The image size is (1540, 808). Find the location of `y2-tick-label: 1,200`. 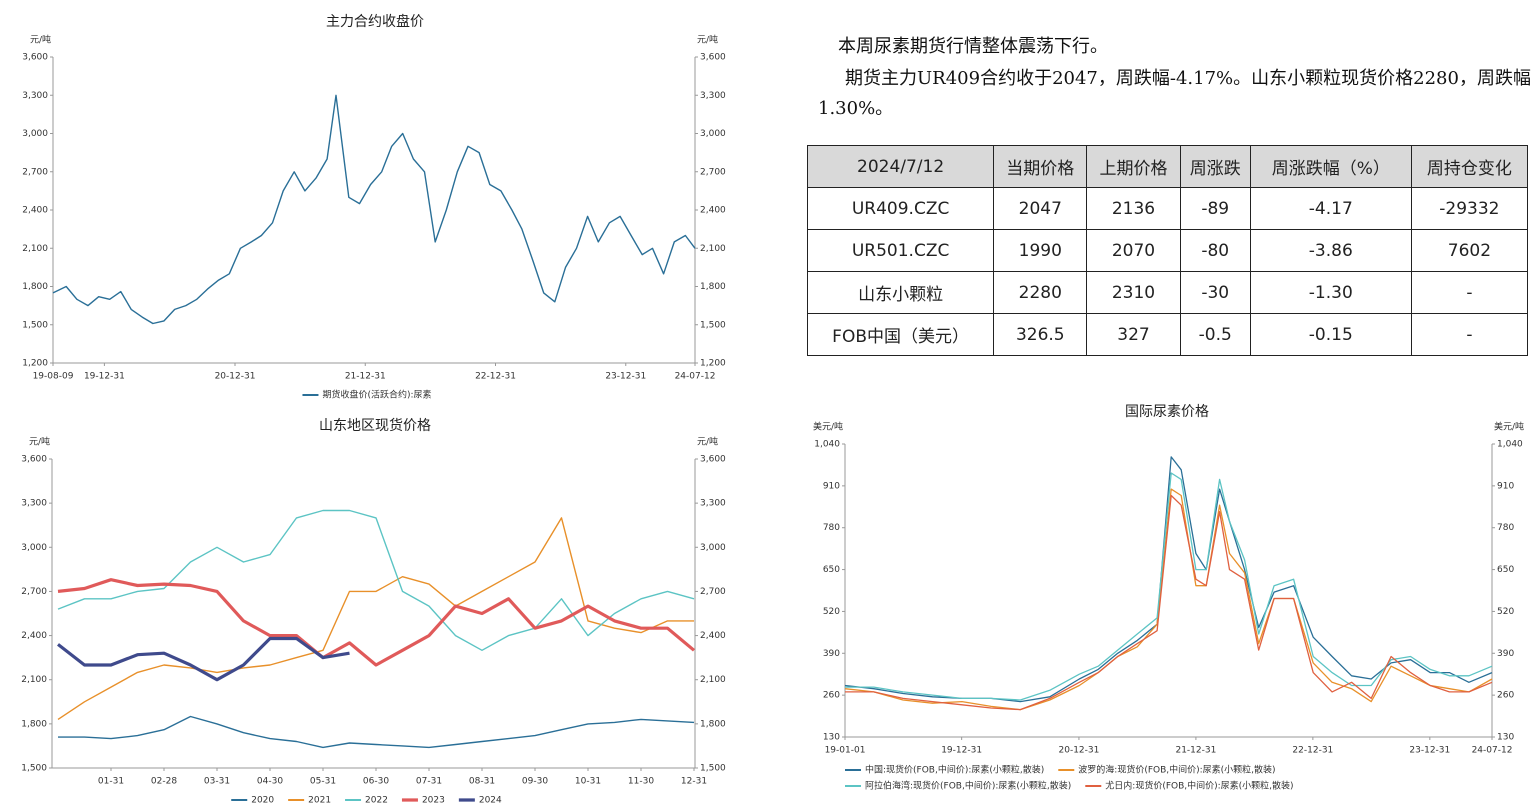

y2-tick-label: 1,200 is located at coordinates (713, 364).